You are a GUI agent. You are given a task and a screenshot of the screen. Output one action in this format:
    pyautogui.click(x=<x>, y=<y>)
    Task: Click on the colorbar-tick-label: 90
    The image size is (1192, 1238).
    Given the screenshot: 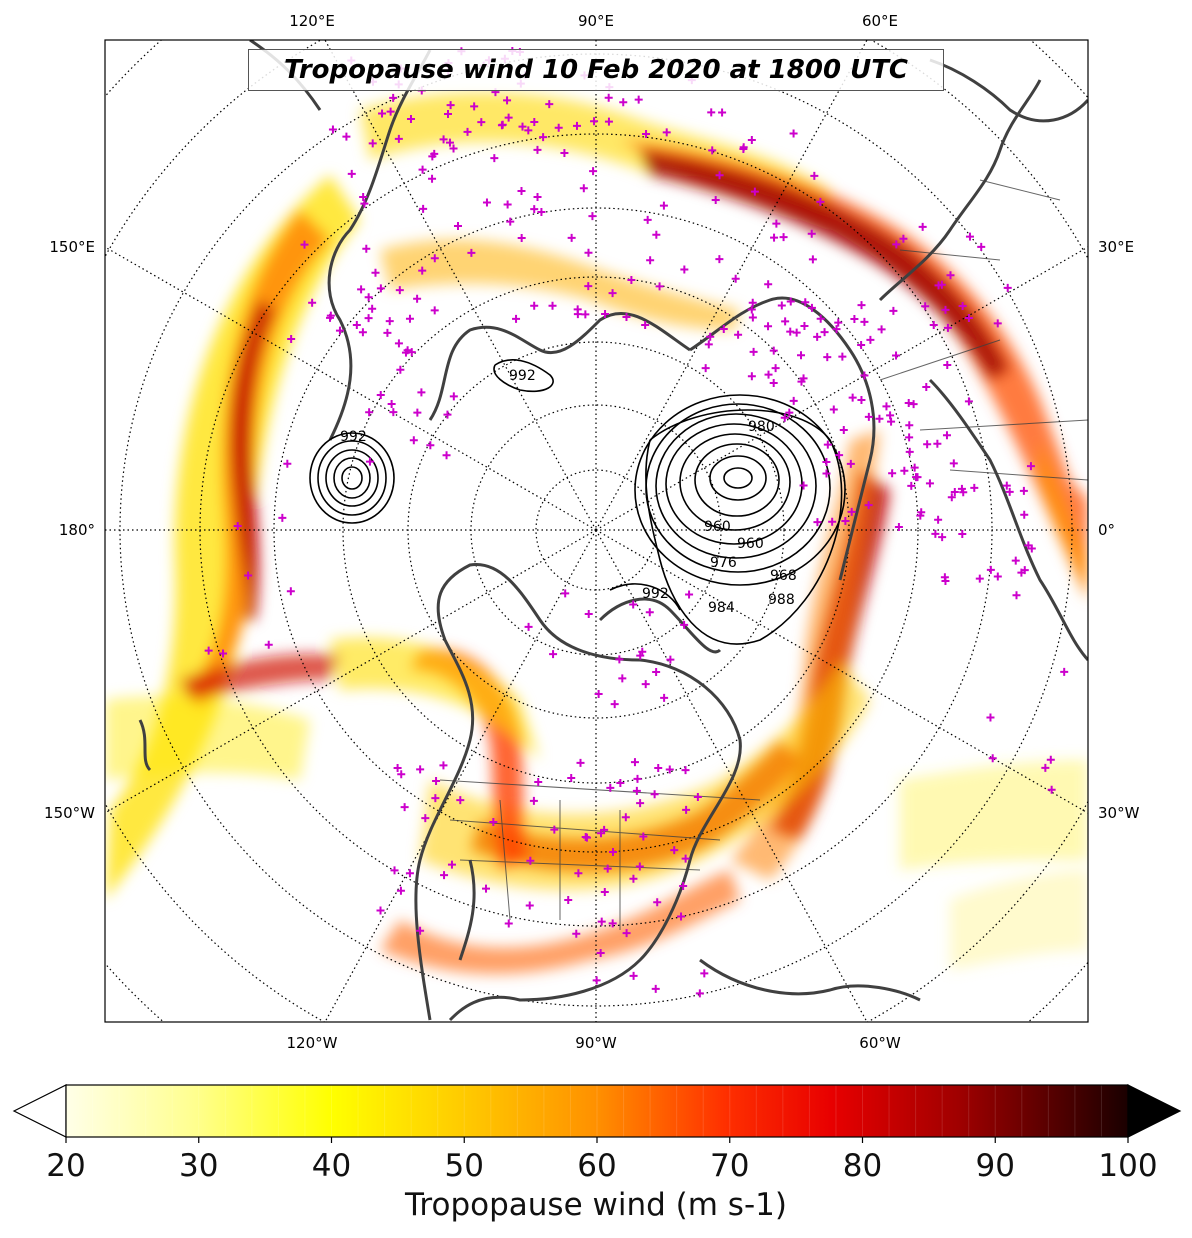 What is the action you would take?
    pyautogui.click(x=995, y=1166)
    